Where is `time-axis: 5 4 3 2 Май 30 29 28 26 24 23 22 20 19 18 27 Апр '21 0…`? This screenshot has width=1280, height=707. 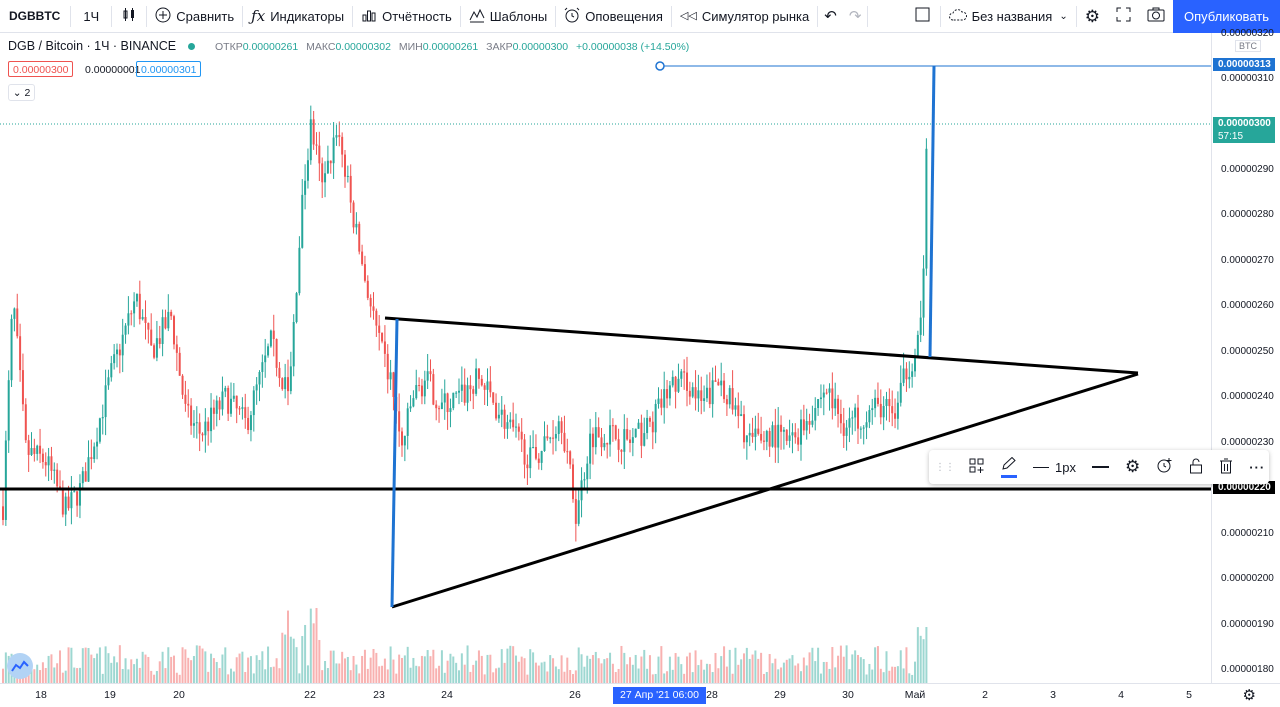
time-axis: 5 4 3 2 Май 30 29 28 26 24 23 22 20 19 18 27 Апр '21 0… is located at coordinates (640, 695).